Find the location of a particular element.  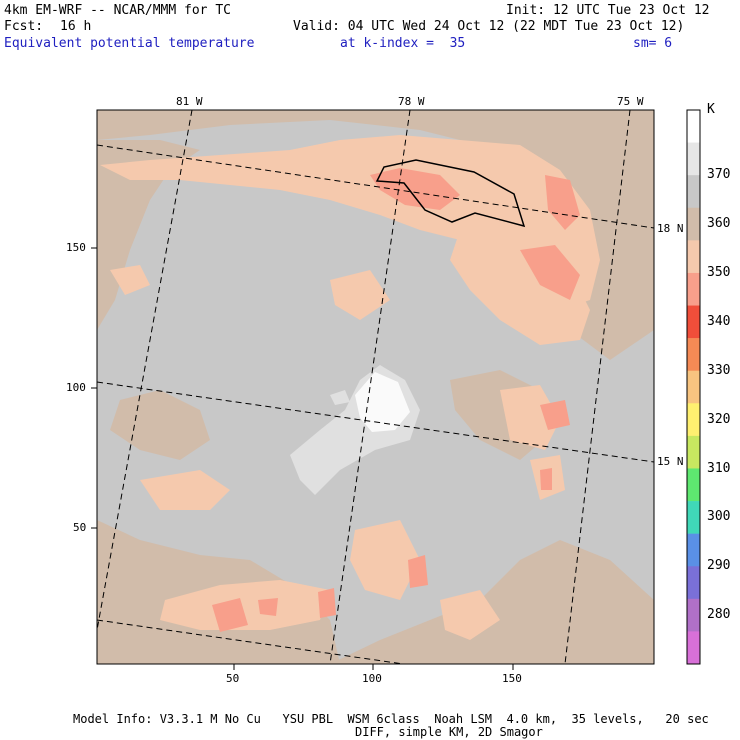

colorbar-level-label: 310 is located at coordinates (719, 468).